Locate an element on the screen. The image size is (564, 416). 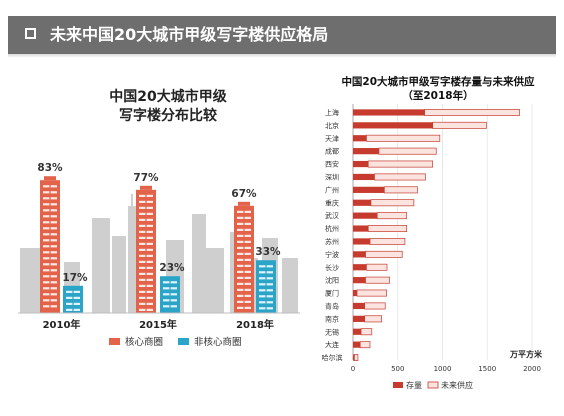
x-tick-label: 2000 is located at coordinates (532, 369).